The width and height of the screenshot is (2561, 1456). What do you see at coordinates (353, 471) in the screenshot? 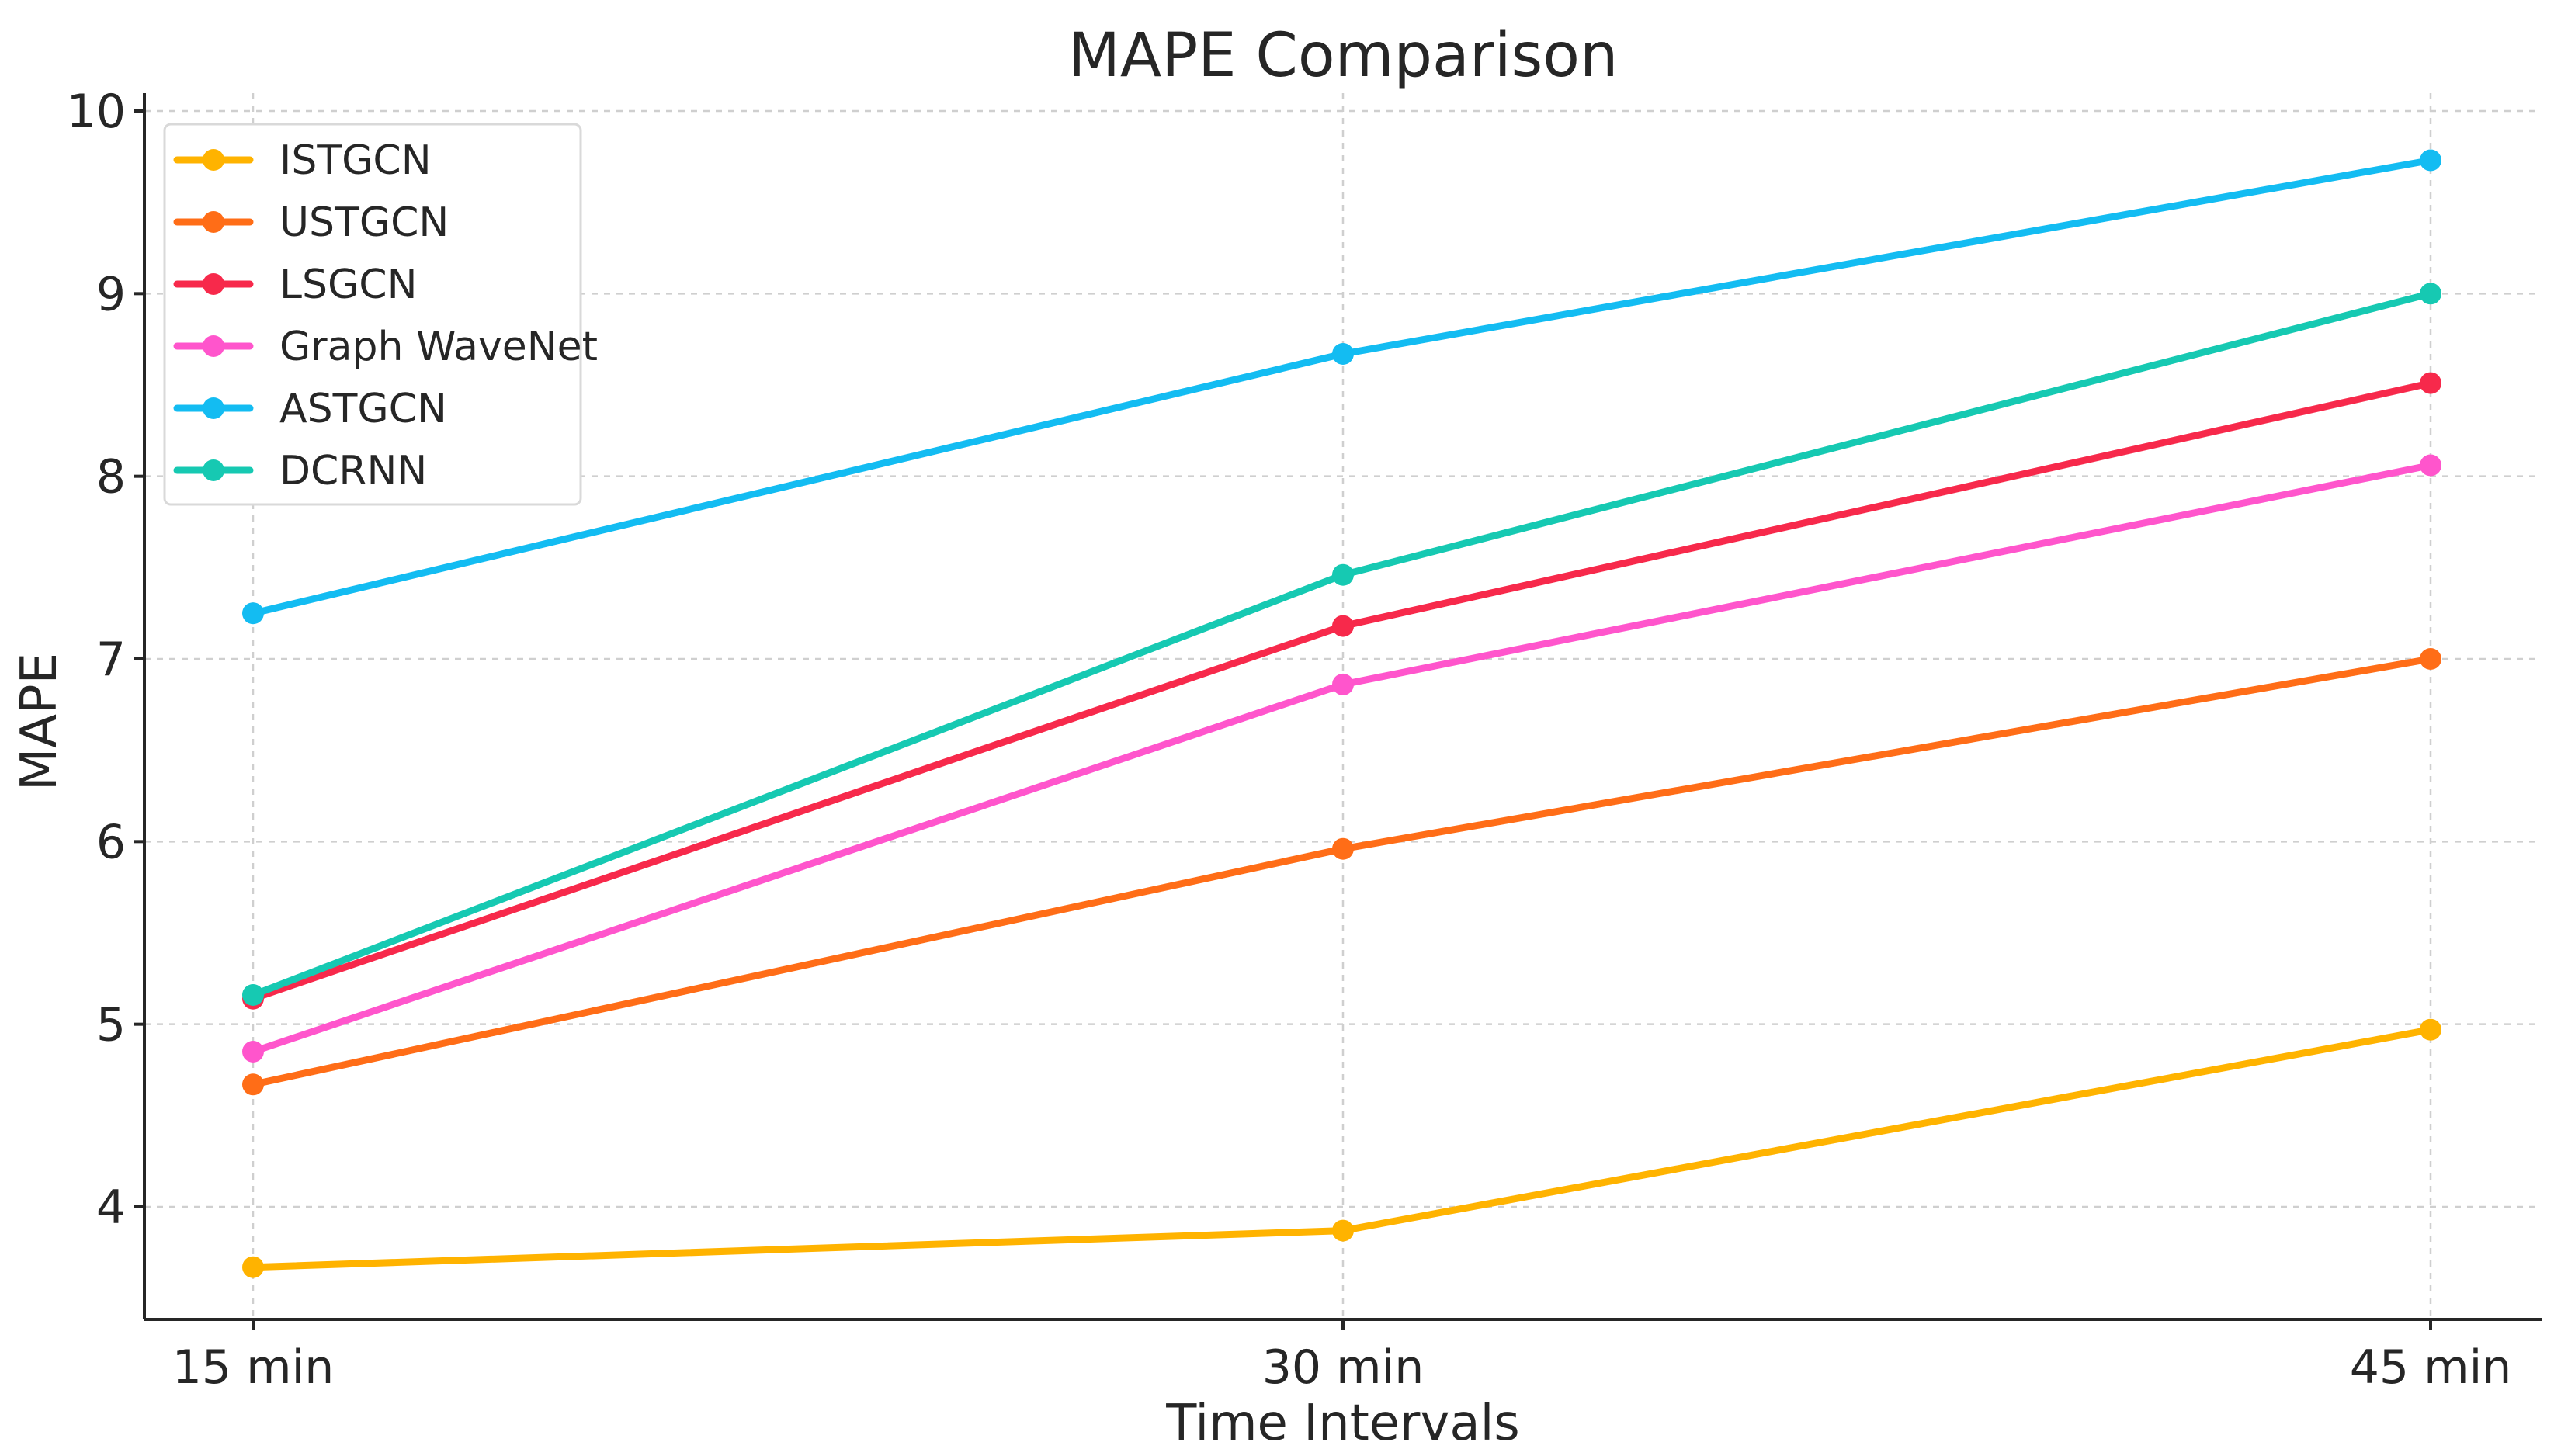
I see `legend-label-dcrnn: DCRNN` at bounding box center [353, 471].